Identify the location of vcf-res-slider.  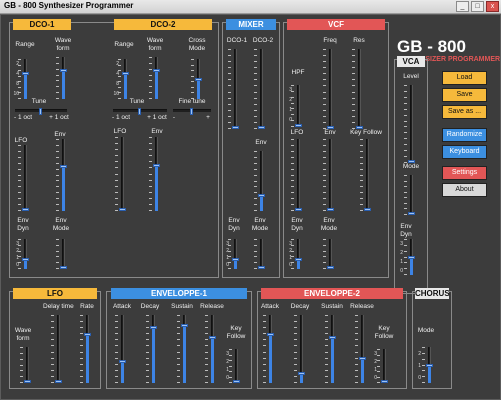
(357, 89).